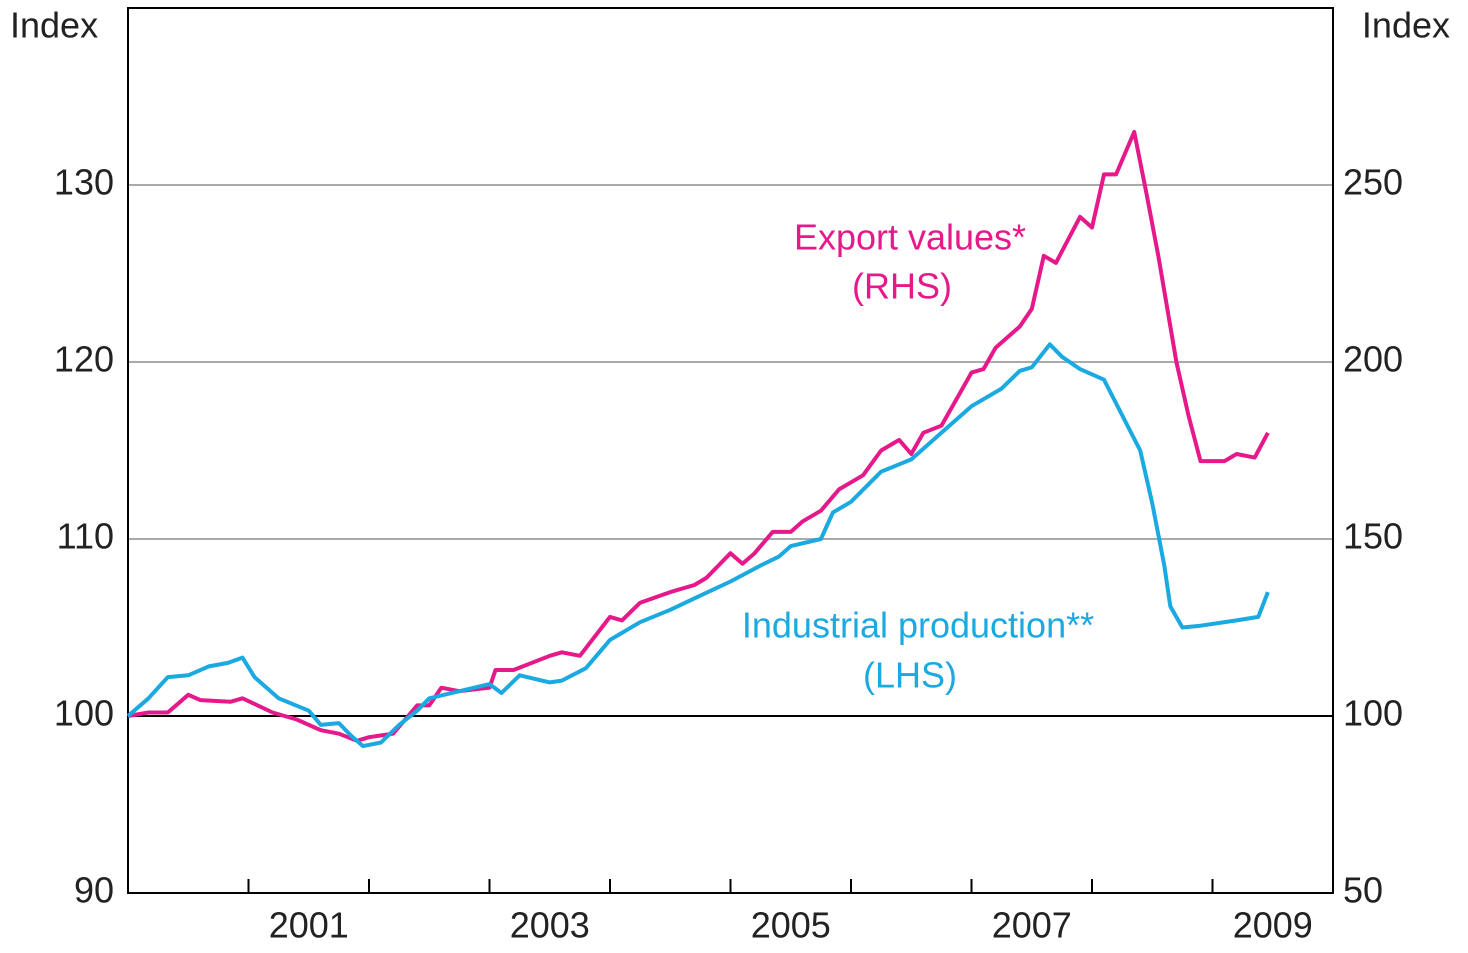 The width and height of the screenshot is (1468, 953). Describe the element at coordinates (902, 286) in the screenshot. I see `series-note: (RHS)` at that location.